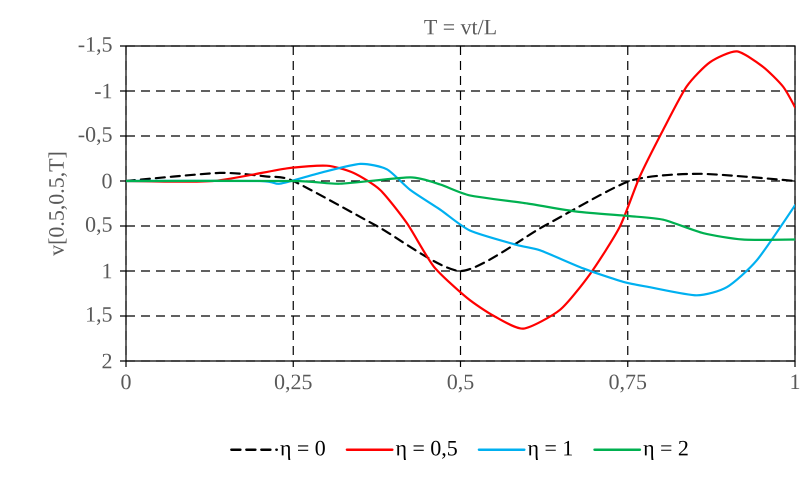  What do you see at coordinates (126, 382) in the screenshot?
I see `x-tick-label: 0` at bounding box center [126, 382].